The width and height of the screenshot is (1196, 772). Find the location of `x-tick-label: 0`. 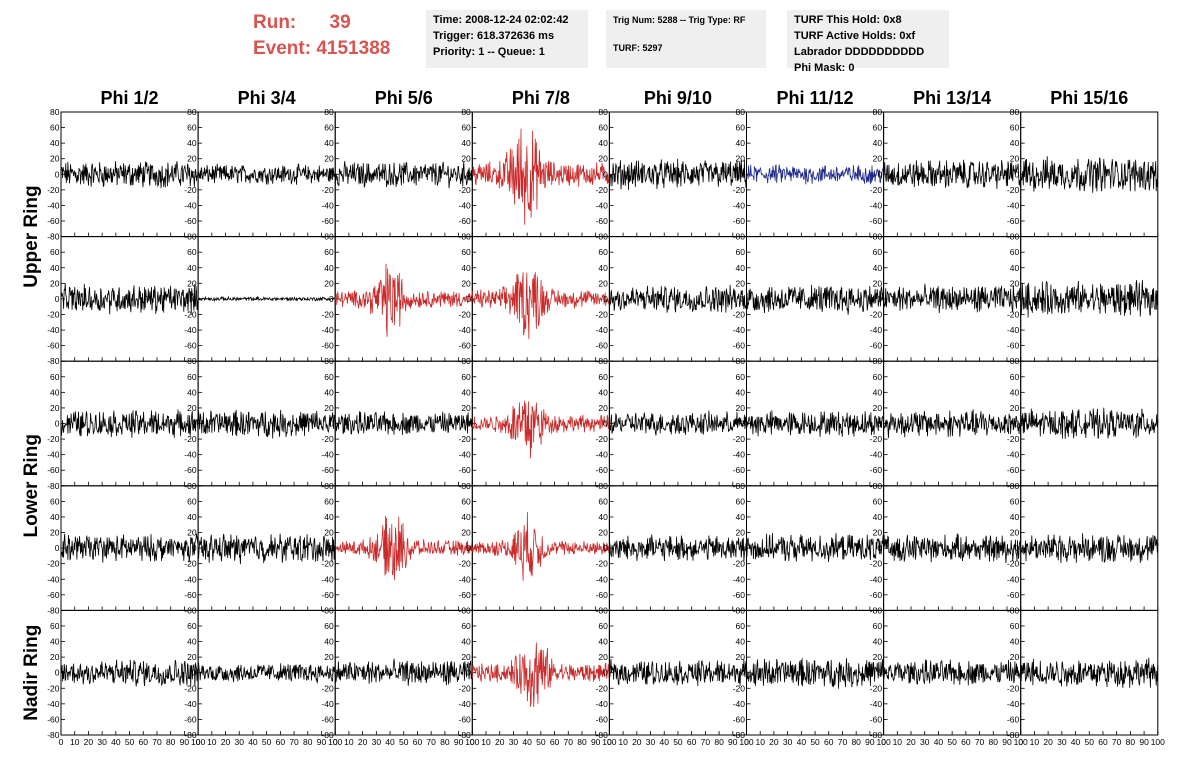

x-tick-label: 0 is located at coordinates (1020, 742).